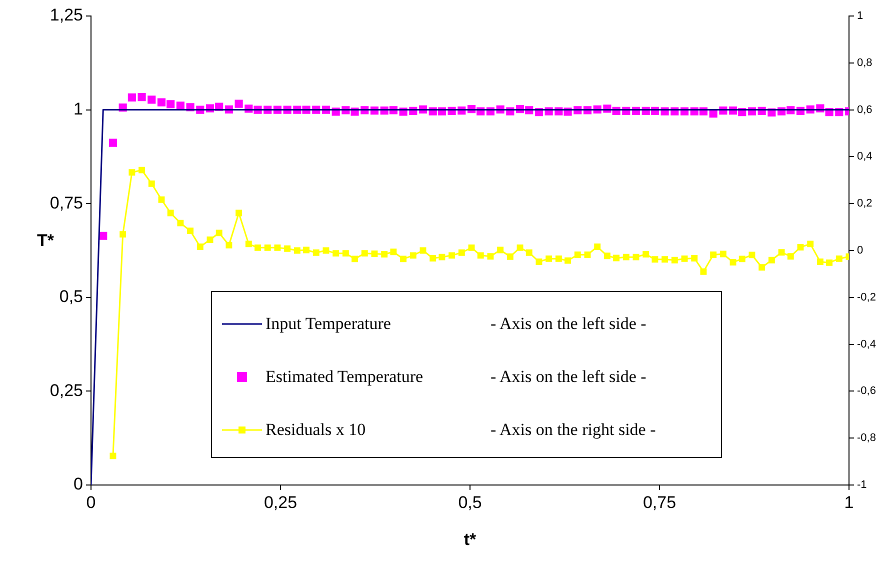  Describe the element at coordinates (864, 110) in the screenshot. I see `y2-tick-label: 0,6` at that location.